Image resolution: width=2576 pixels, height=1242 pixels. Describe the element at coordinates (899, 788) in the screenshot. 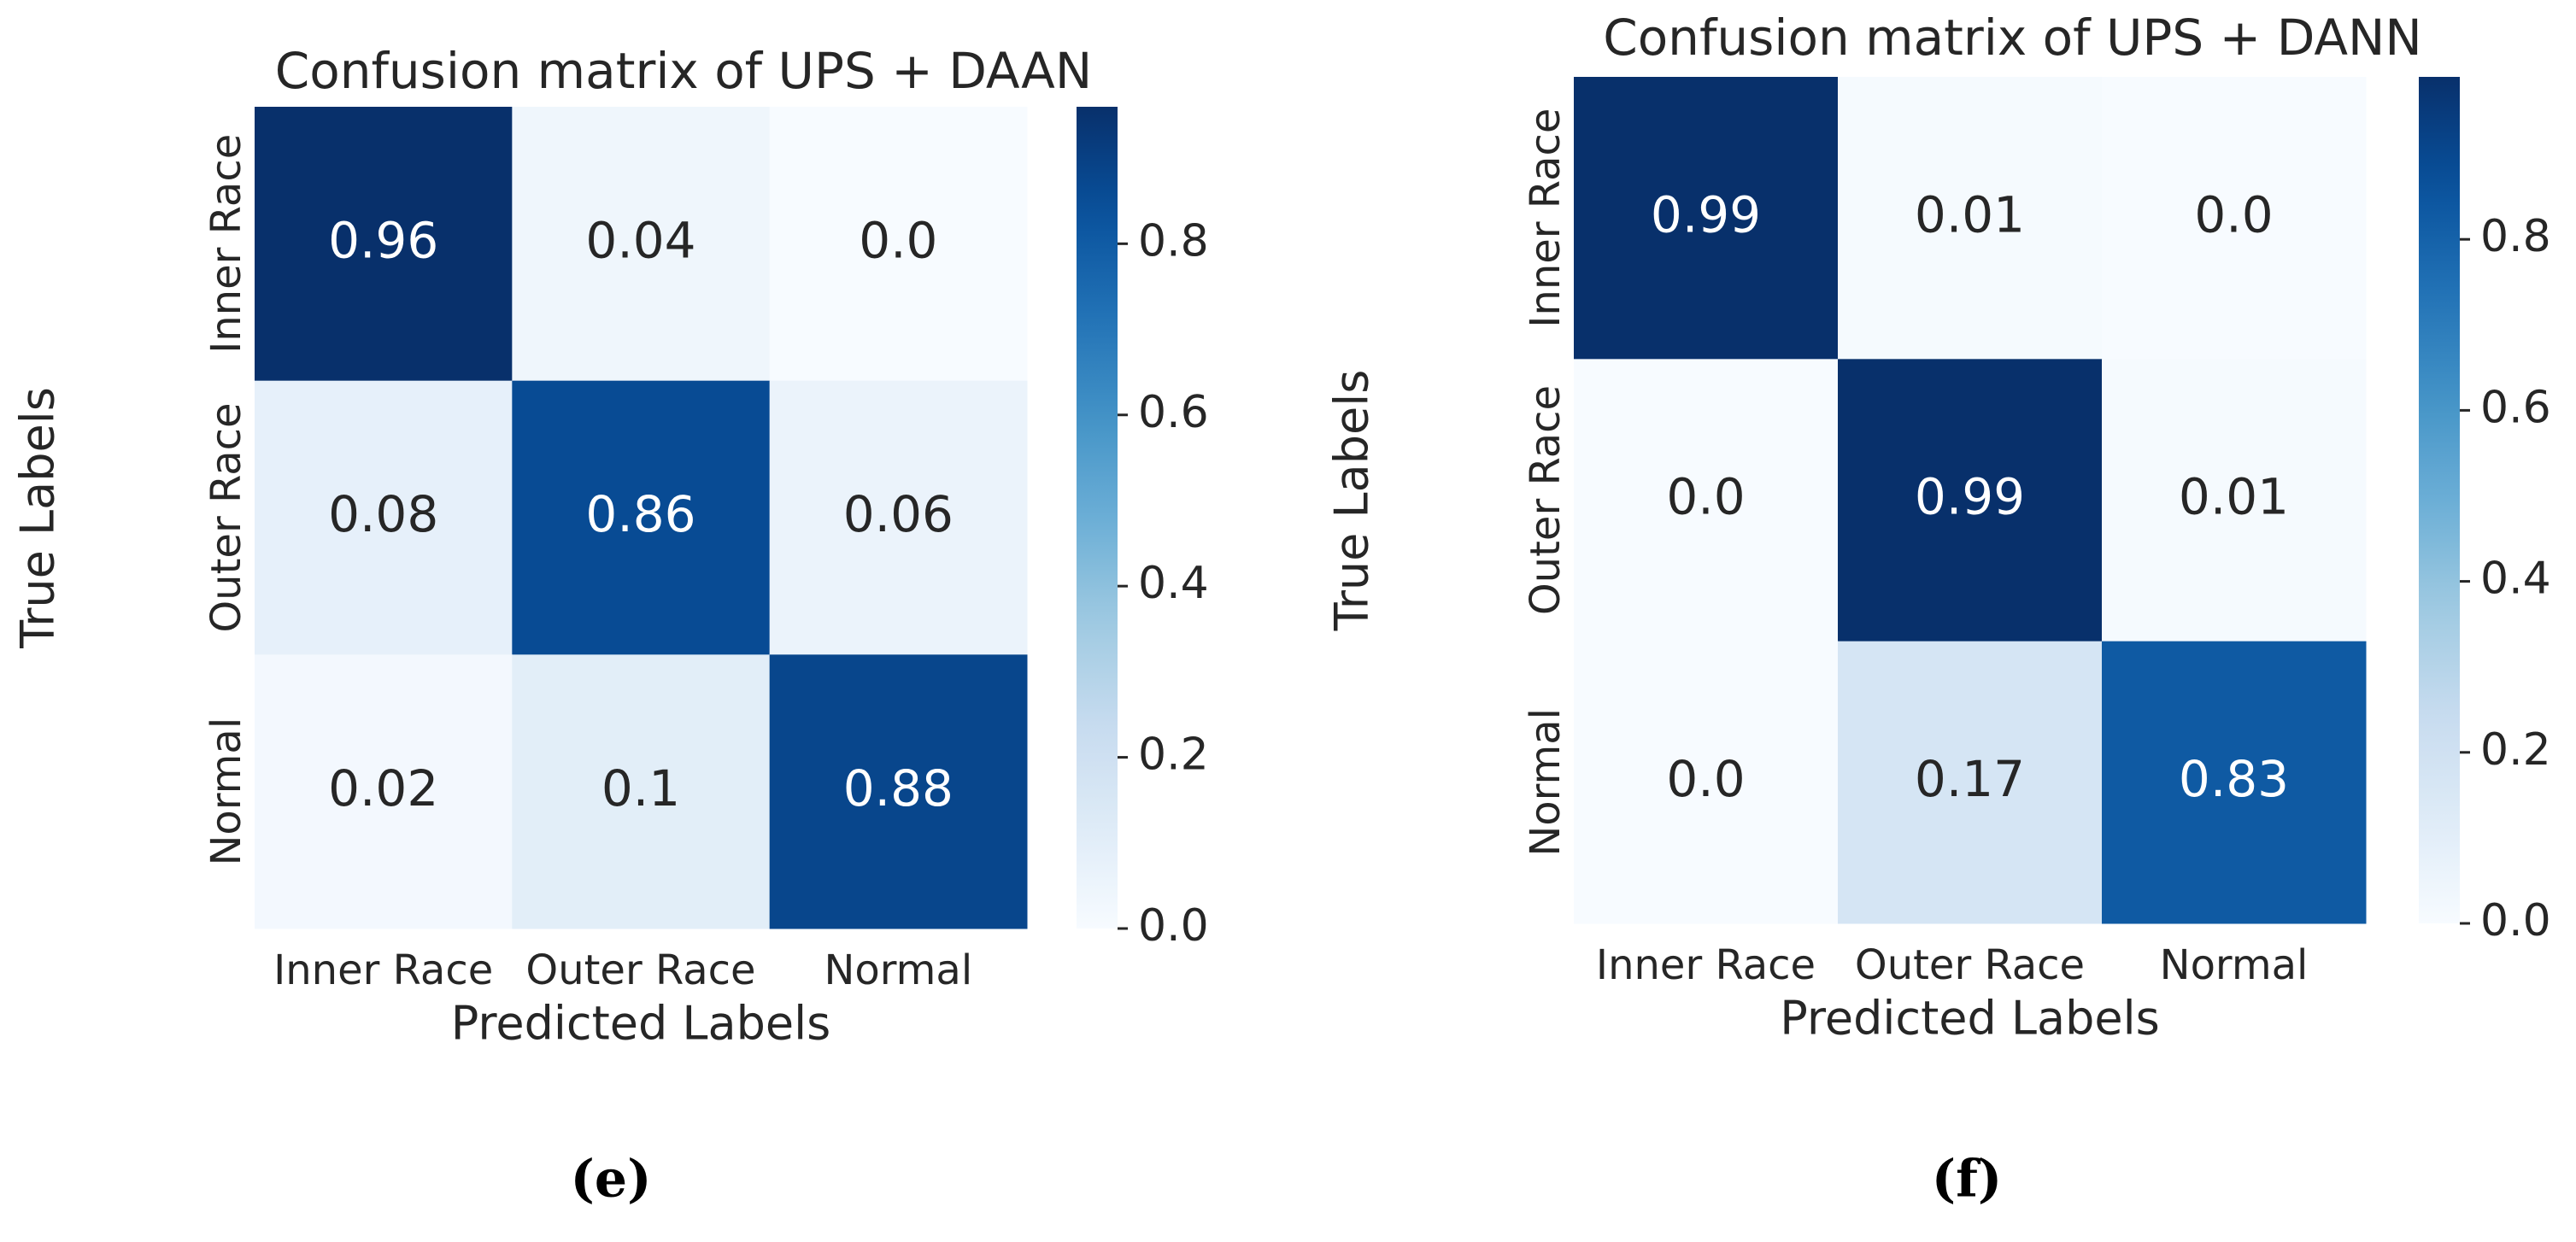

I see `cell-label: 0.88` at that location.